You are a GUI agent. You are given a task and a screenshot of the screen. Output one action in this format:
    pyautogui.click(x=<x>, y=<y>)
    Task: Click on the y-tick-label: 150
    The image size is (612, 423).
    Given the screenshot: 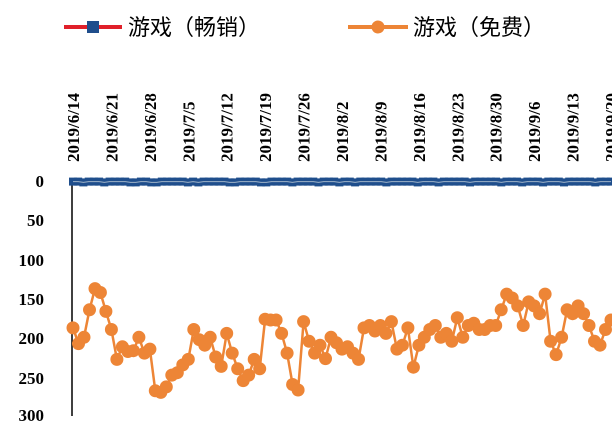 What is the action you would take?
    pyautogui.click(x=32, y=299)
    